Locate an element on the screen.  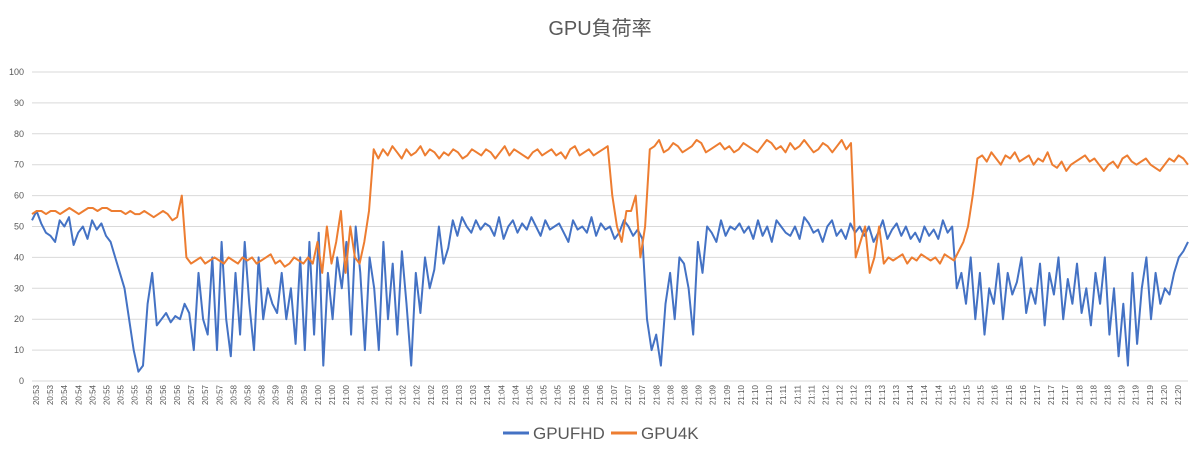
y-tick-label: 40 is located at coordinates (19, 257).